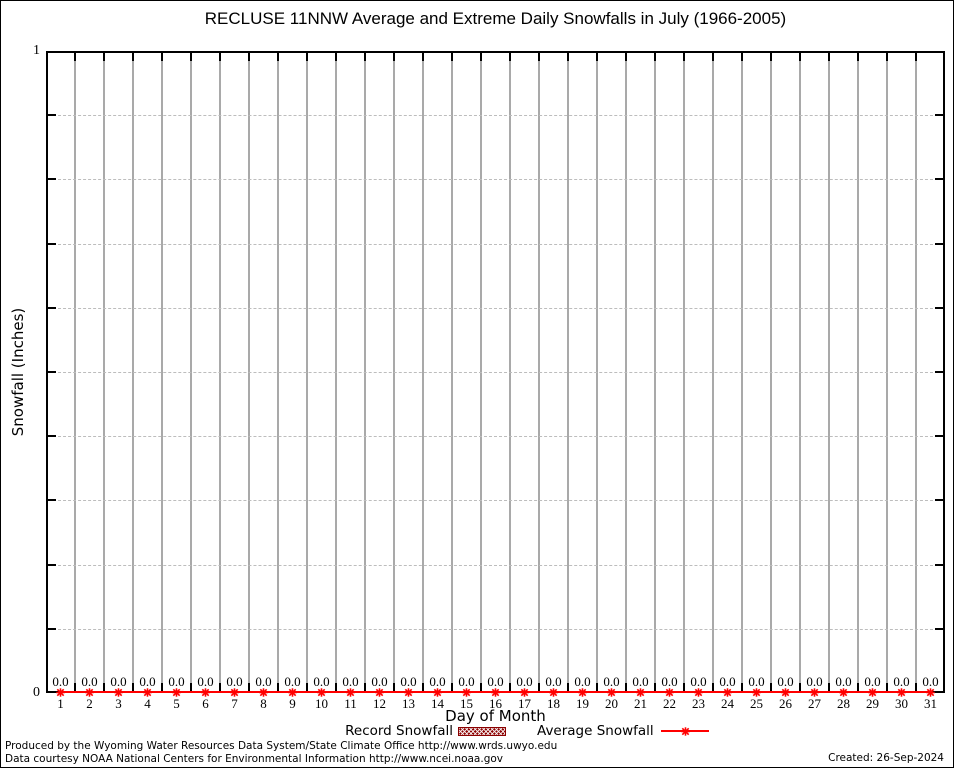  Describe the element at coordinates (399, 731) in the screenshot. I see `legend-record-label: Record Snowfall` at that location.